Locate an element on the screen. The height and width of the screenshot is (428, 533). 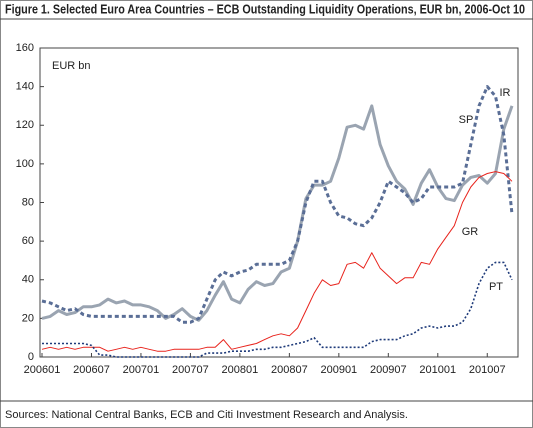
x-tick-label: 200607 is located at coordinates (91, 370).